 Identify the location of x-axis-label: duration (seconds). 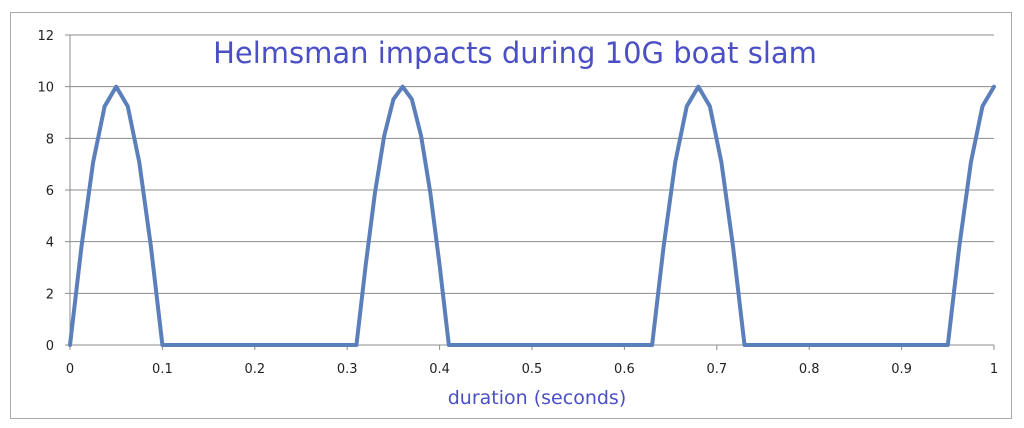
(537, 398).